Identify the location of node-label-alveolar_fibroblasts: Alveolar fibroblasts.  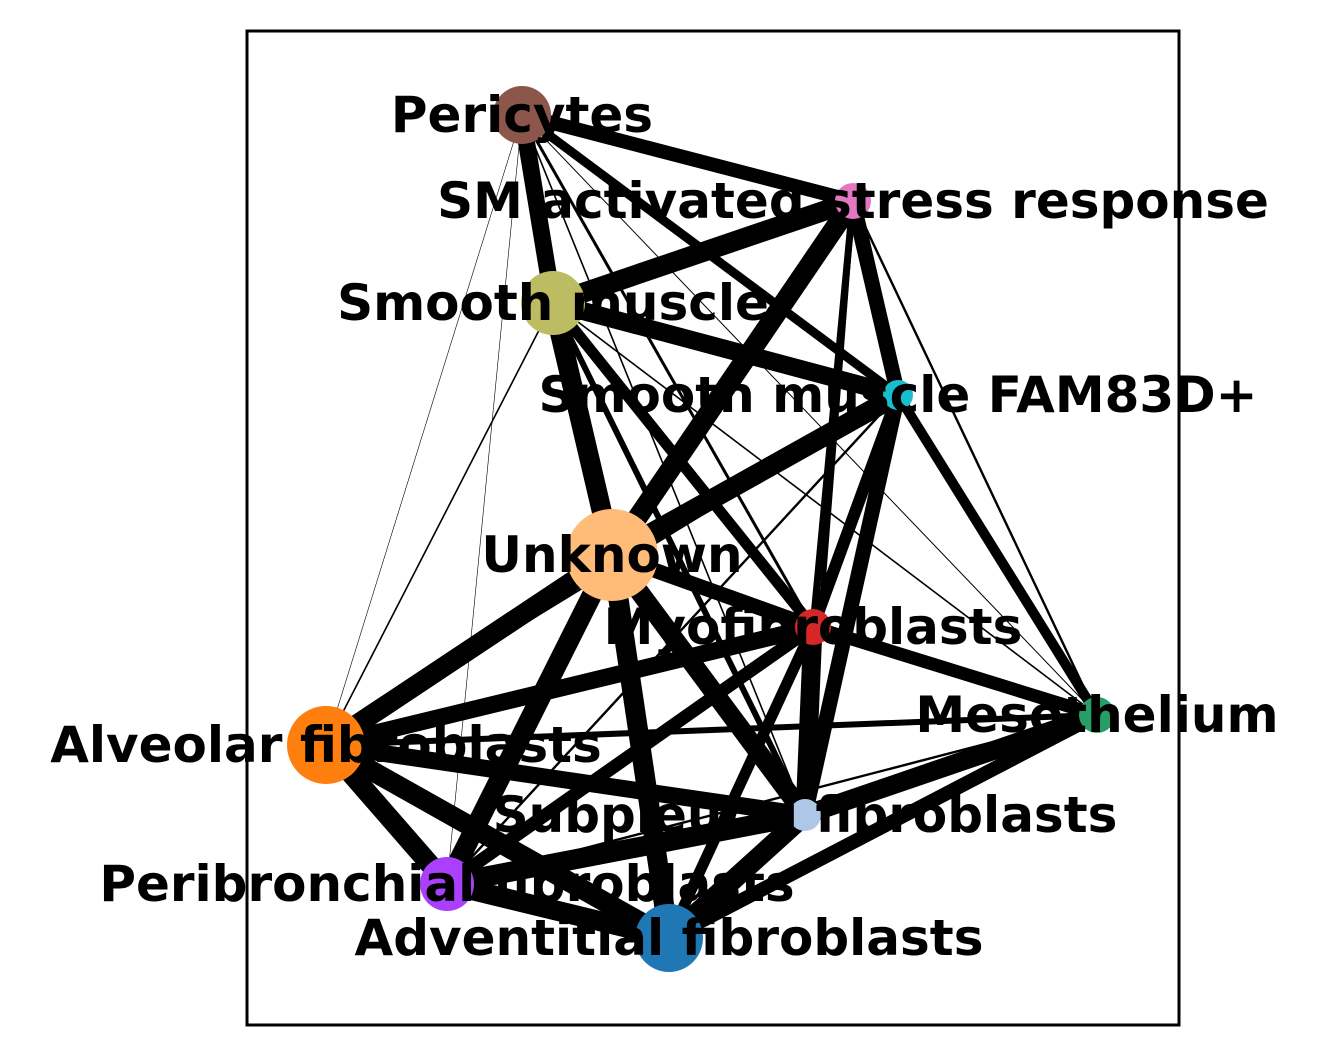
(326, 745).